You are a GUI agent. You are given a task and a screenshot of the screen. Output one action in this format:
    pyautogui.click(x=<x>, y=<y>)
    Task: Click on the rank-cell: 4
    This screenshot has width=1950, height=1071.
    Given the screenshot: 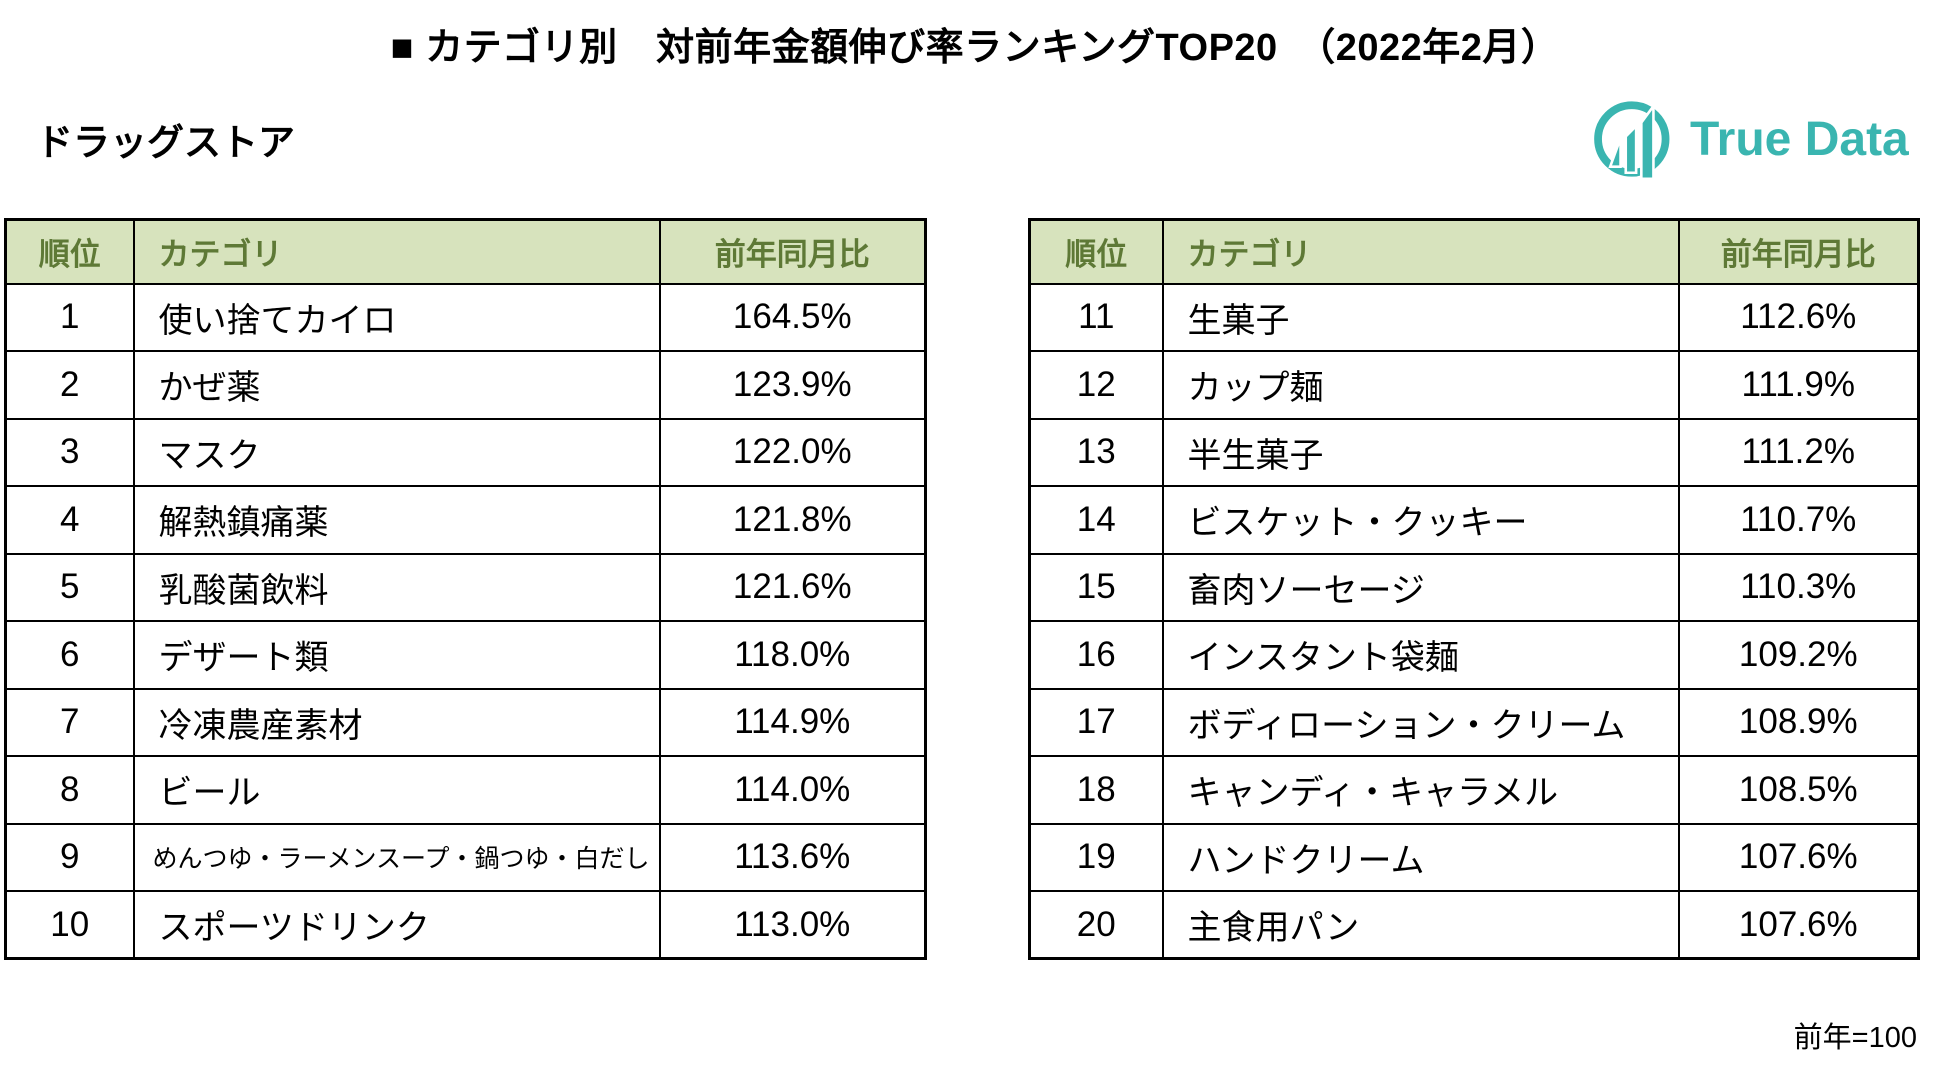 What is the action you would take?
    pyautogui.click(x=69, y=520)
    